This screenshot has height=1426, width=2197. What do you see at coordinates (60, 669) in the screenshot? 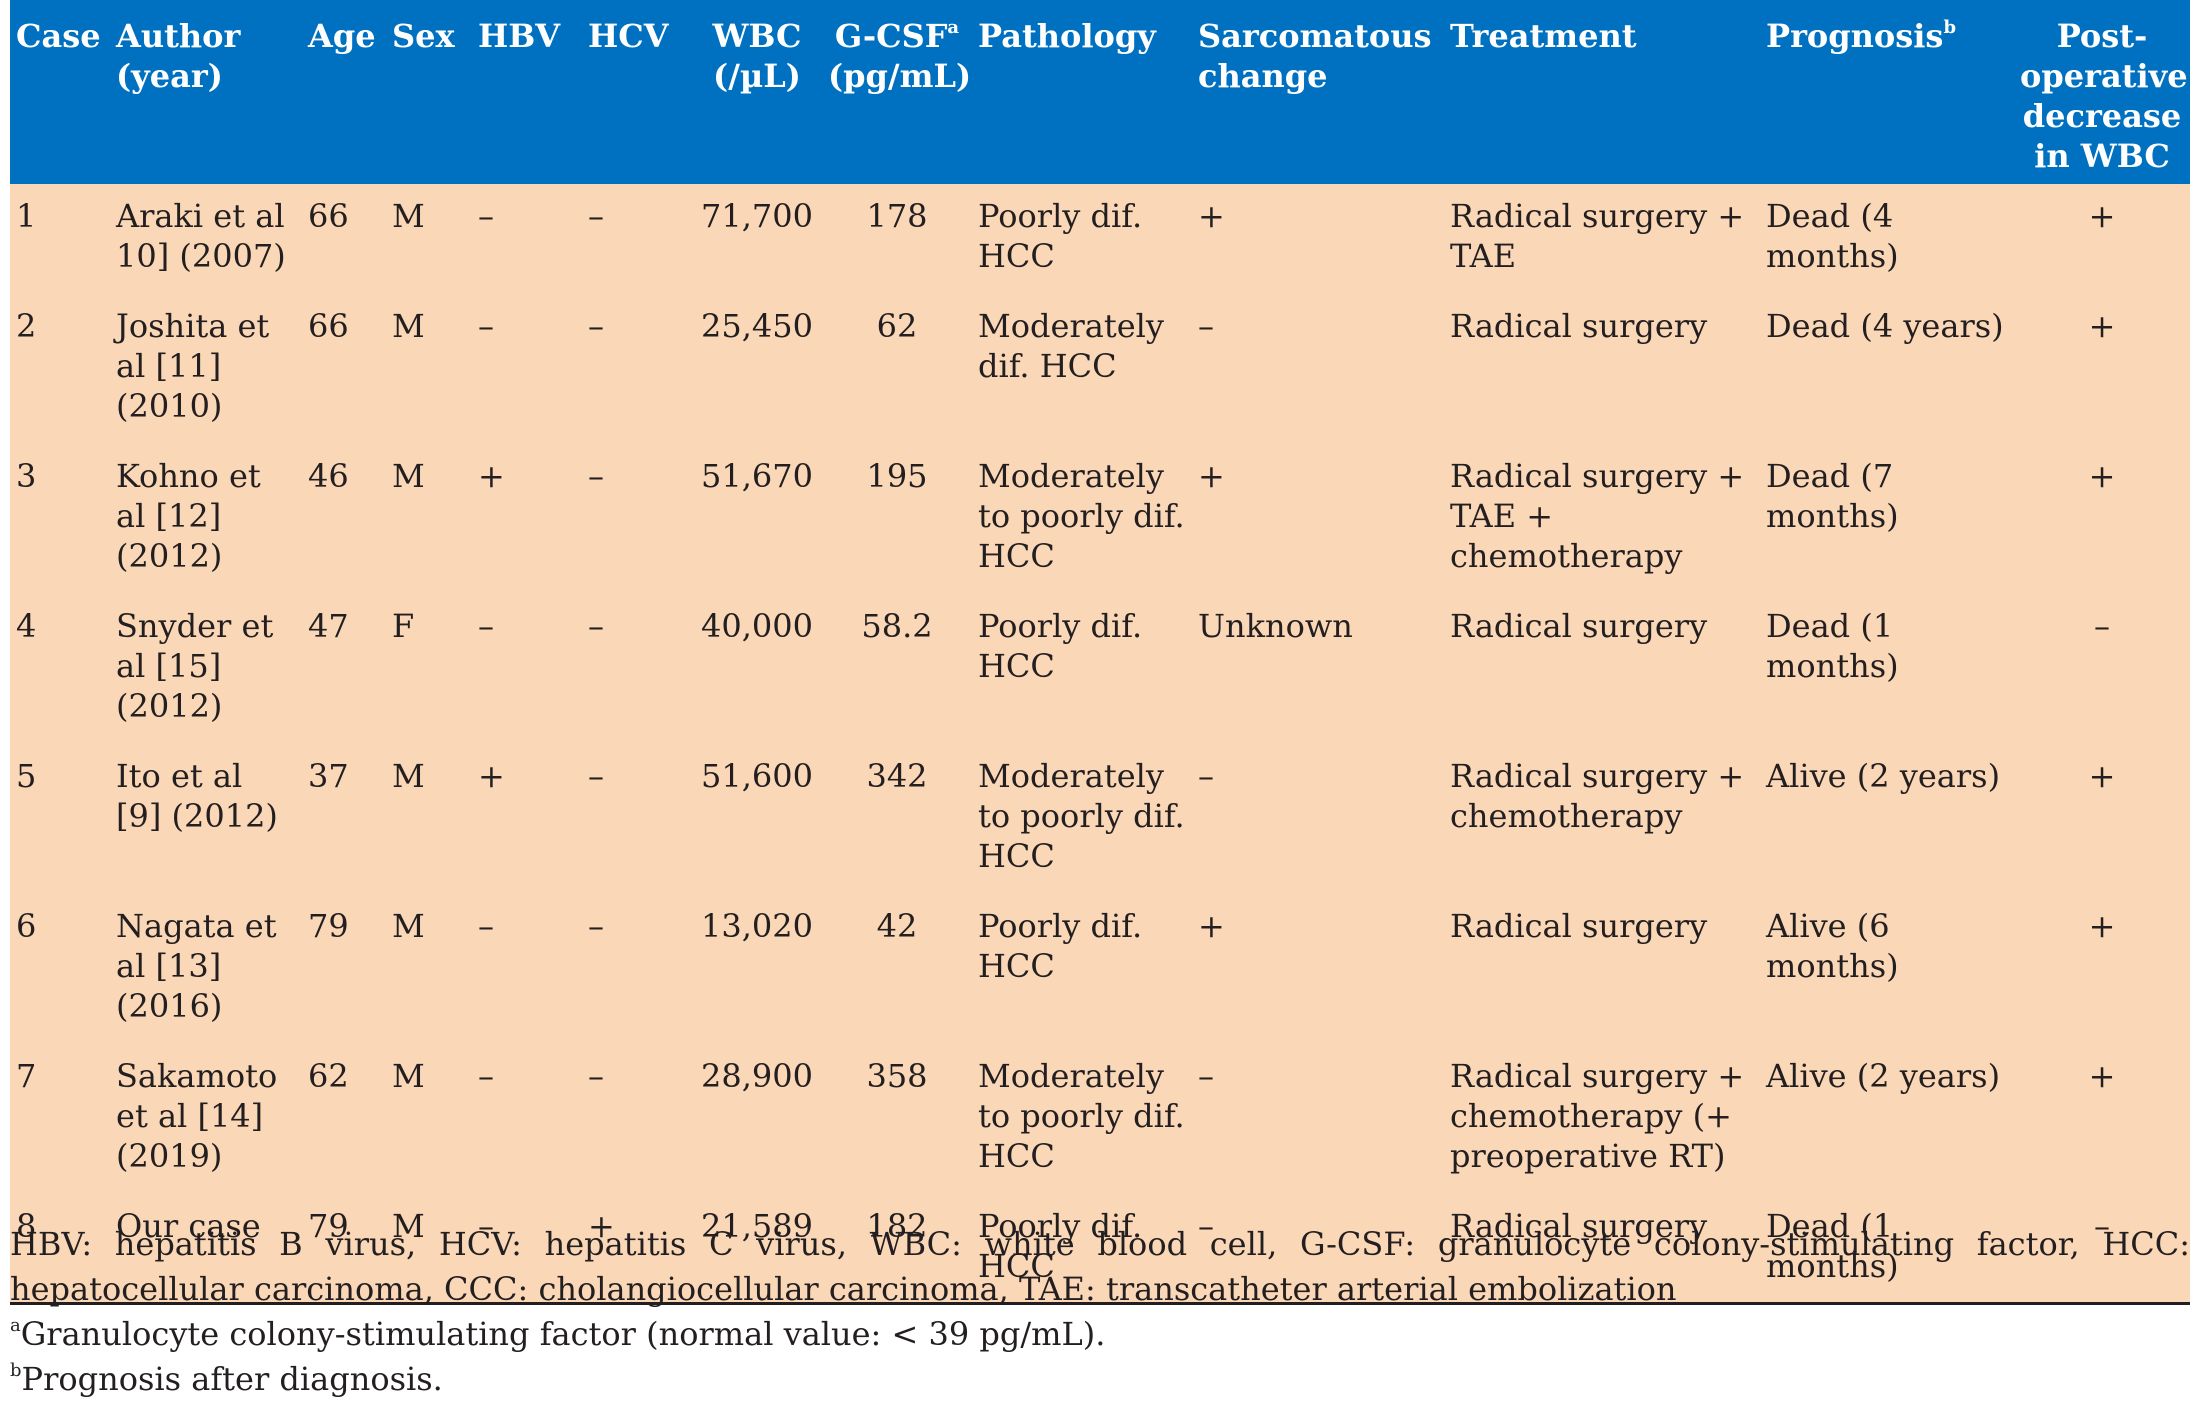
I see `cell-case: 4` at bounding box center [60, 669].